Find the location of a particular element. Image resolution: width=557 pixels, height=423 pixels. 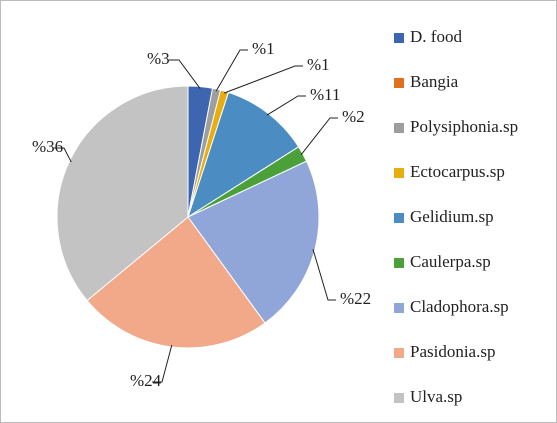

data-label: %11 is located at coordinates (325, 94).